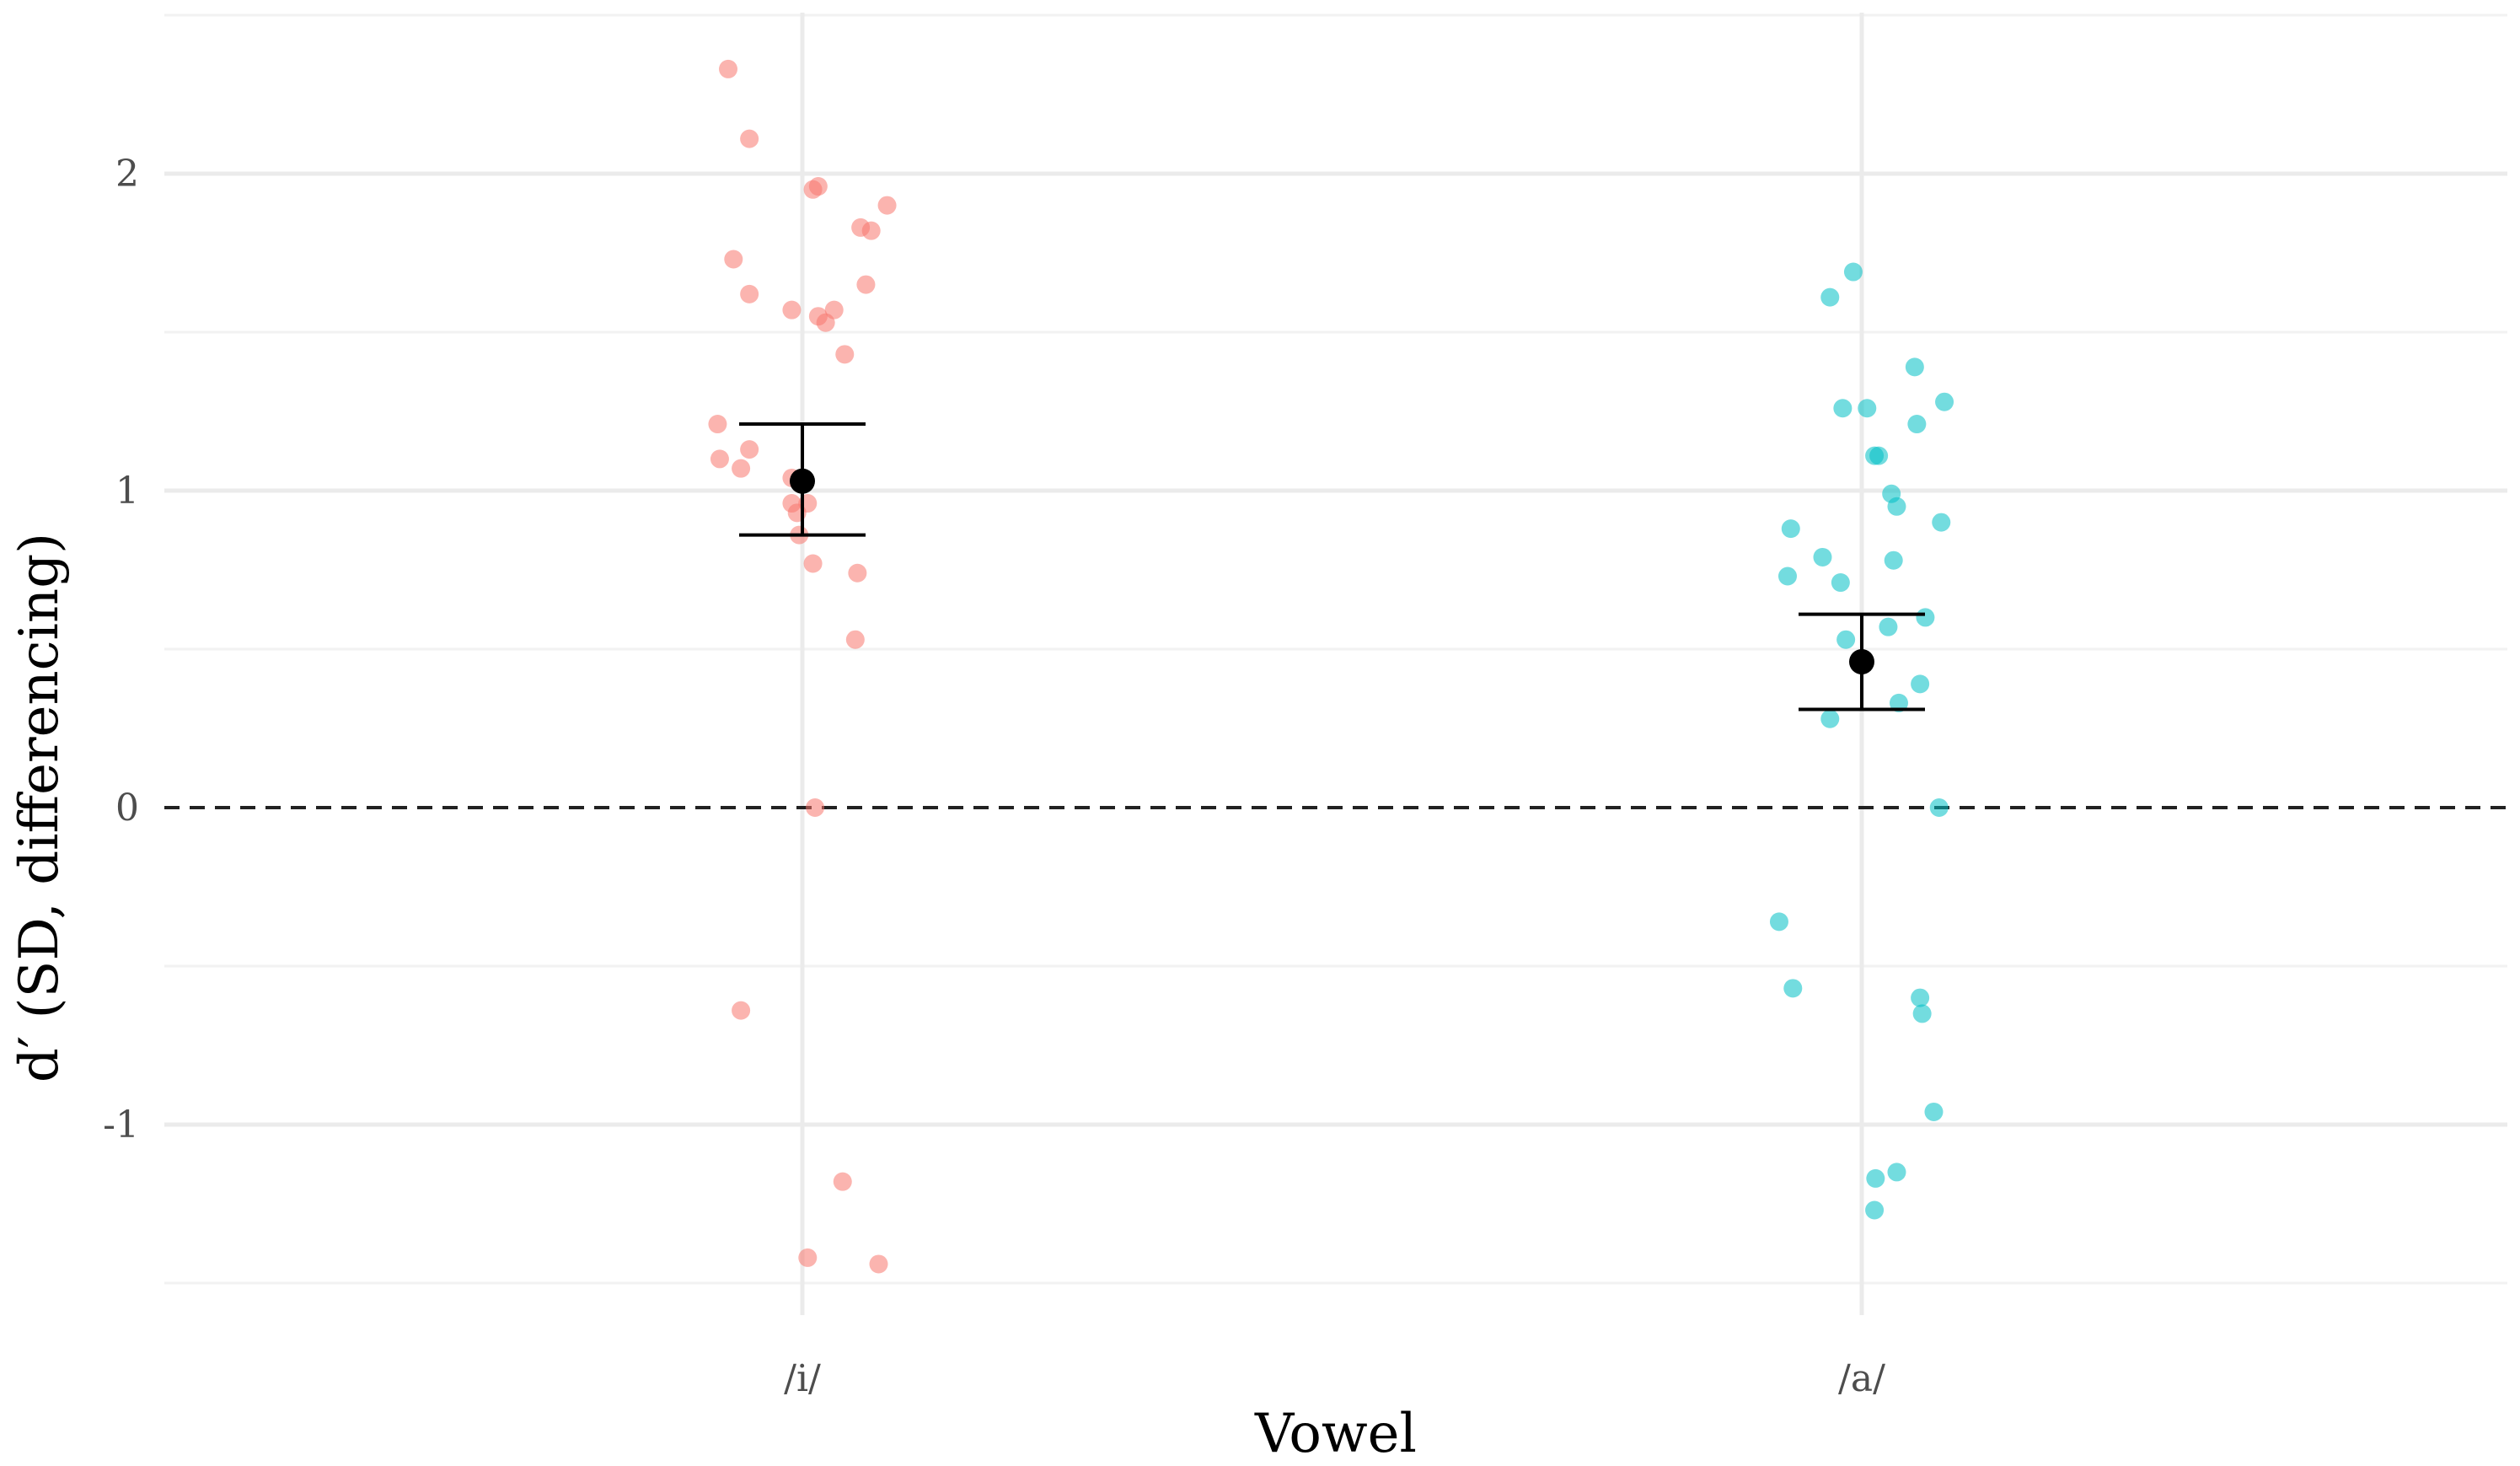 This screenshot has width=2520, height=1466. I want to click on y-tick-label: 1, so click(127, 492).